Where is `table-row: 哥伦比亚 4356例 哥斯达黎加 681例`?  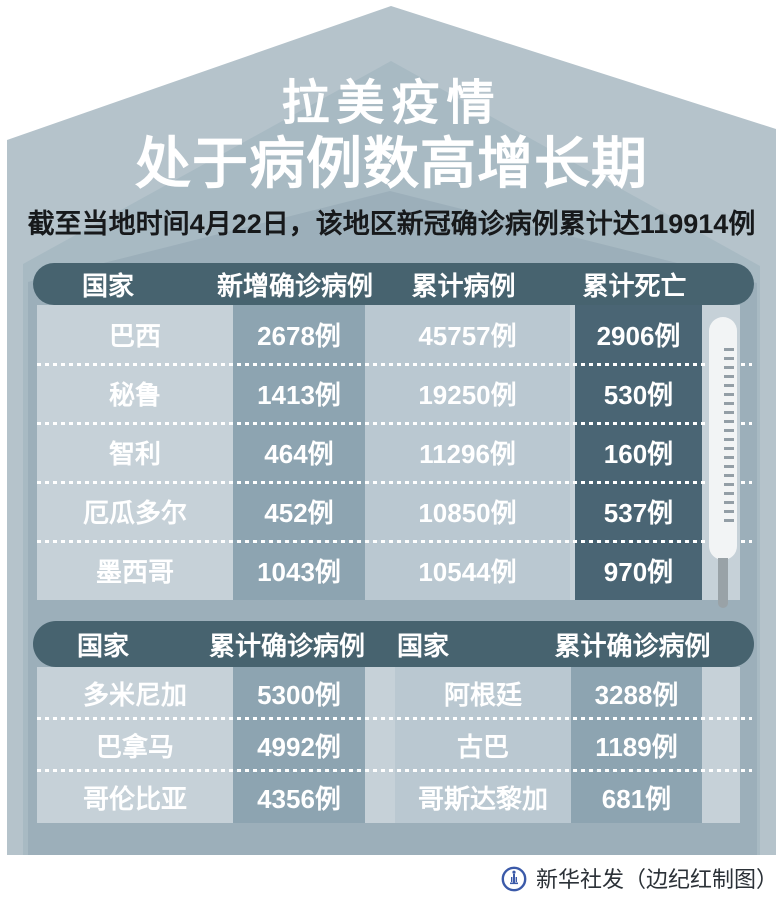 table-row: 哥伦比亚 4356例 哥斯达黎加 681例 is located at coordinates (388, 797).